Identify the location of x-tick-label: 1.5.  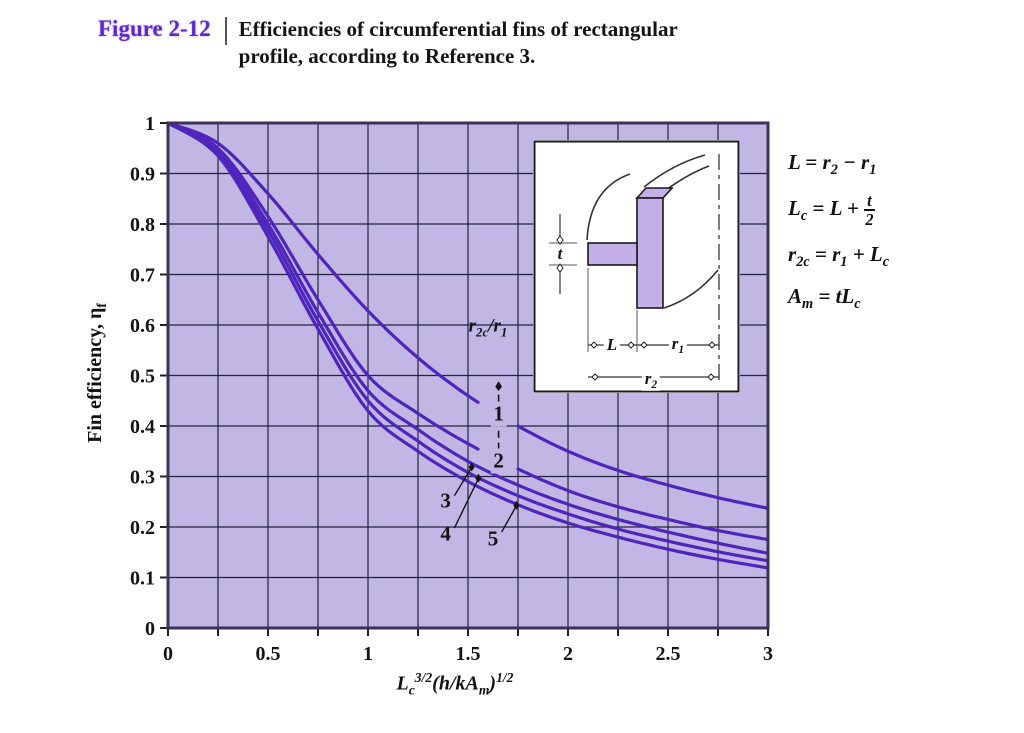
(468, 654).